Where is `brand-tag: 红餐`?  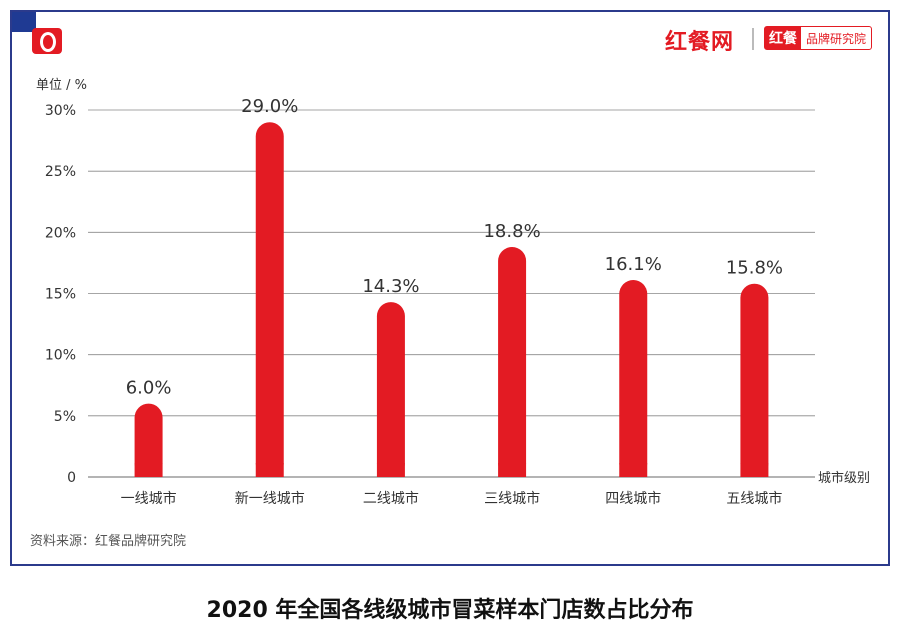
brand-tag: 红餐 is located at coordinates (783, 38).